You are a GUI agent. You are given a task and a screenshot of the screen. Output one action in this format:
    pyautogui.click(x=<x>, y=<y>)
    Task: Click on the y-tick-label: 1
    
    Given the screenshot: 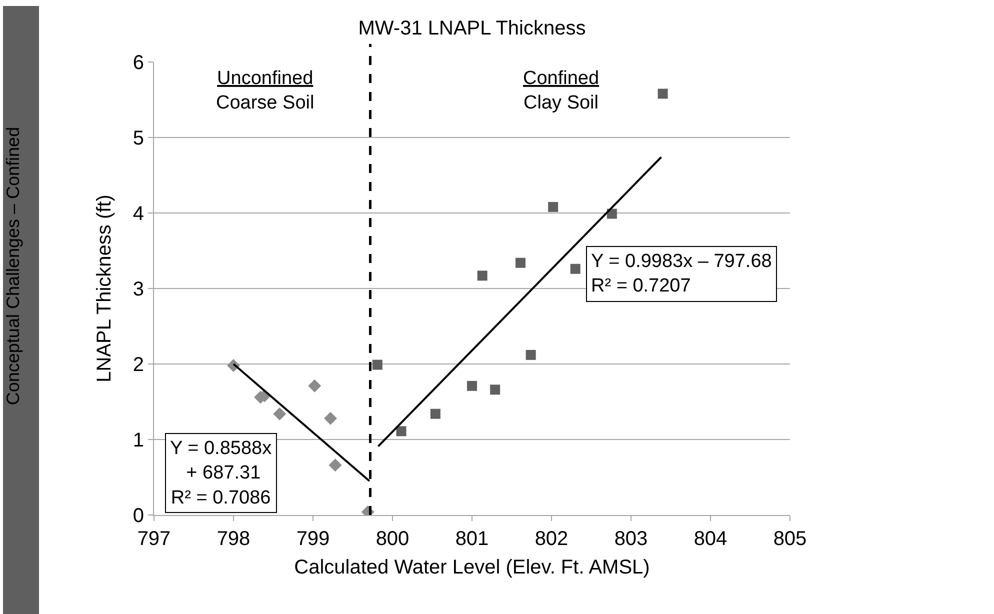 What is the action you would take?
    pyautogui.click(x=138, y=441)
    